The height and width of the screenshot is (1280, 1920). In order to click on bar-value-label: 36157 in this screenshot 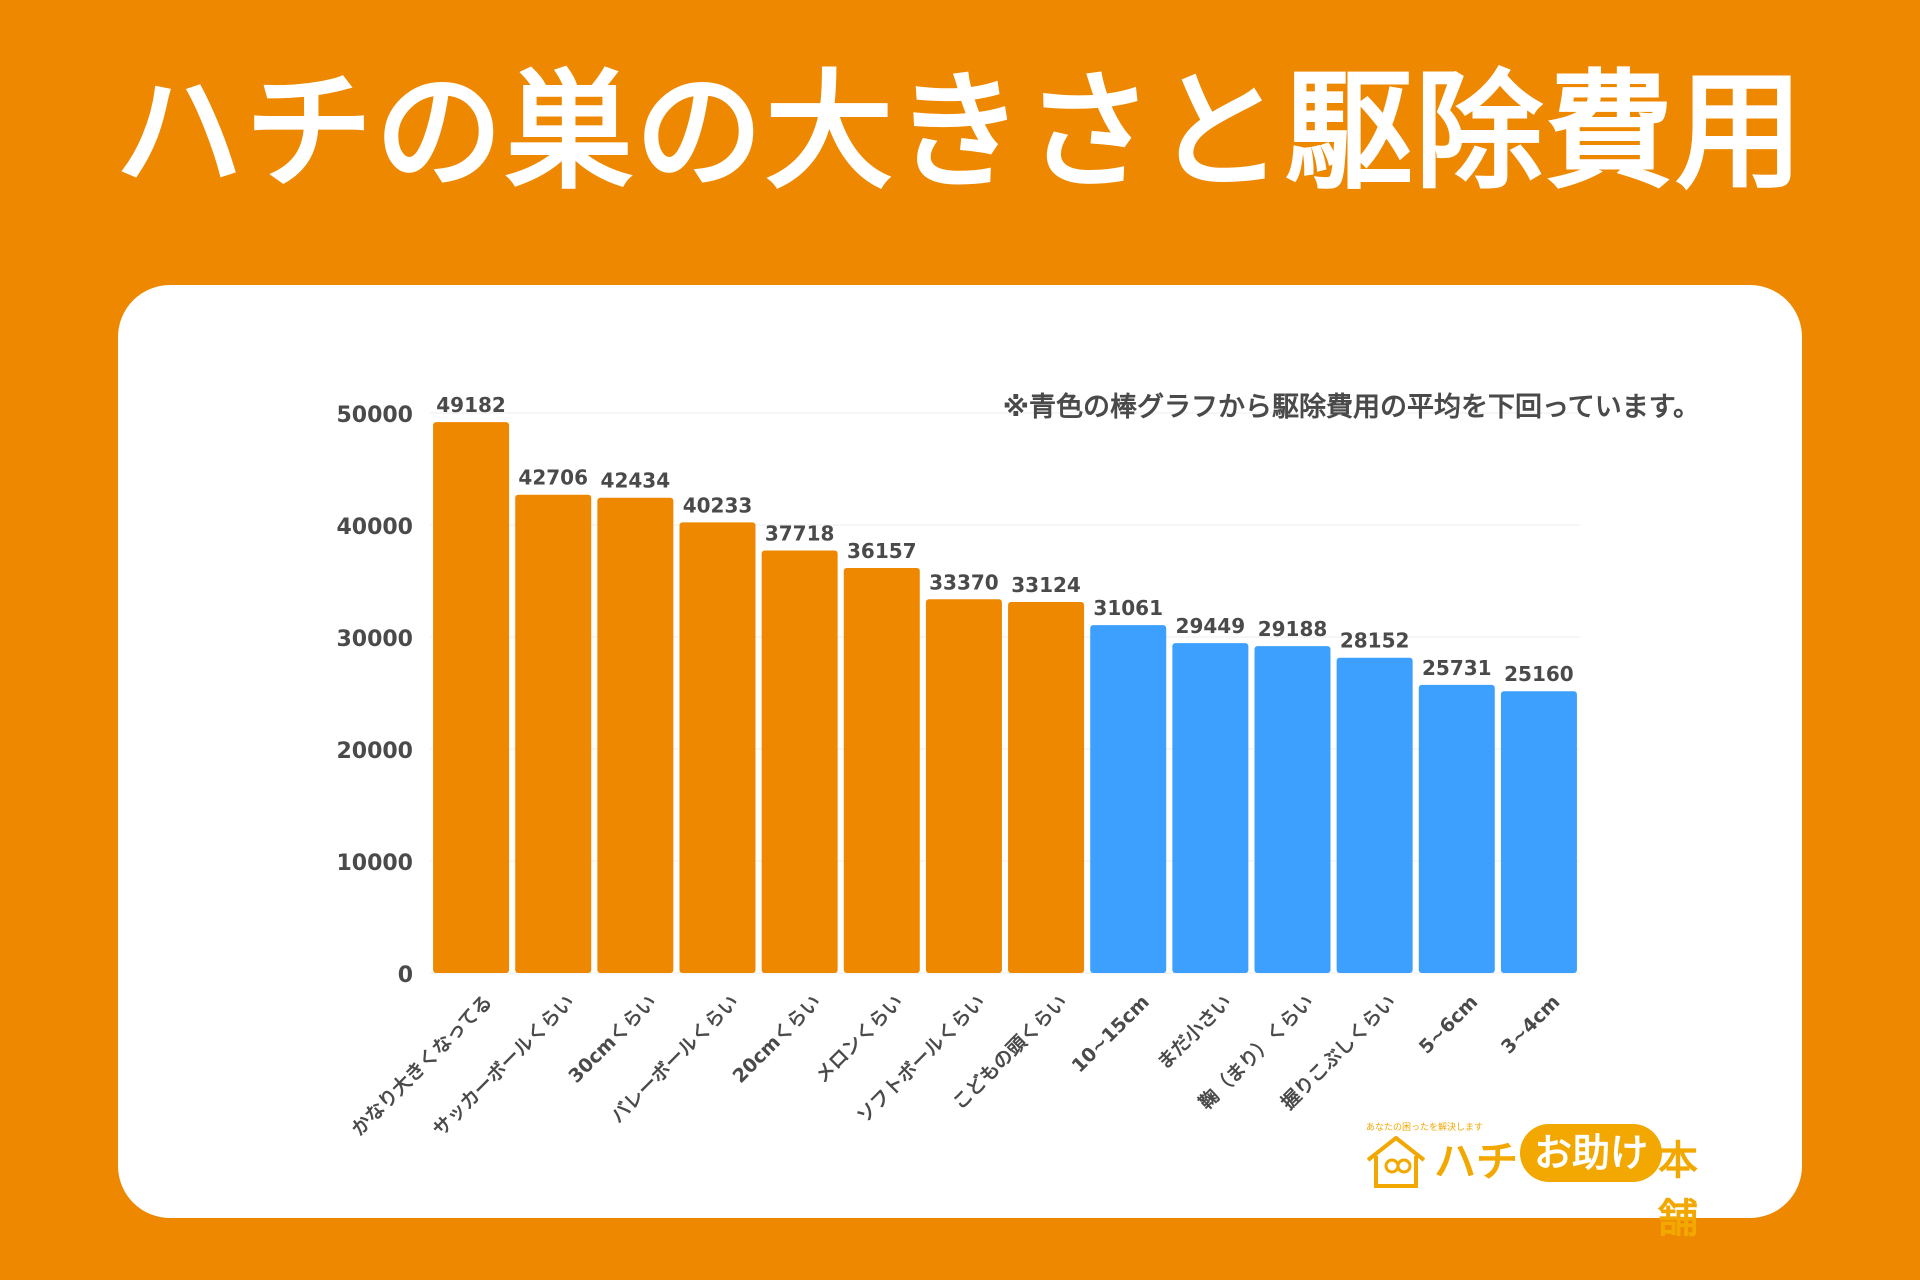, I will do `click(882, 551)`.